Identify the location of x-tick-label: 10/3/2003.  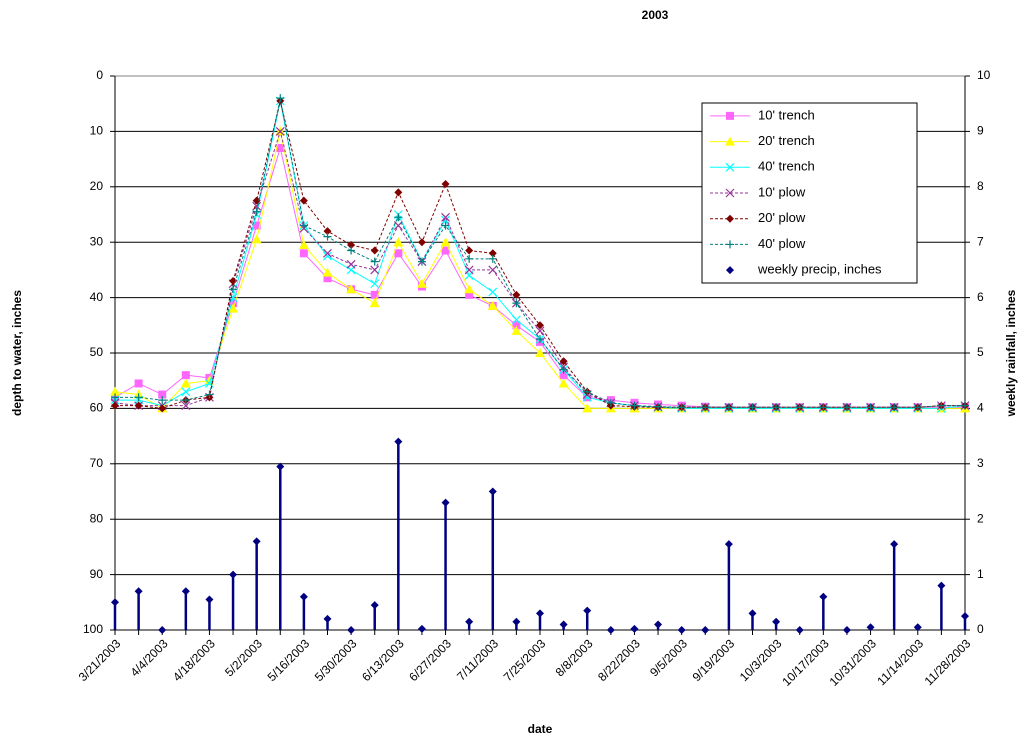
(761, 660).